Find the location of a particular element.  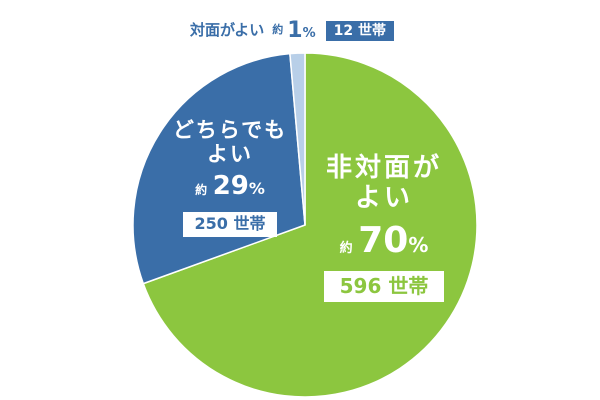

percent-row-either: 約 29% is located at coordinates (230, 186).